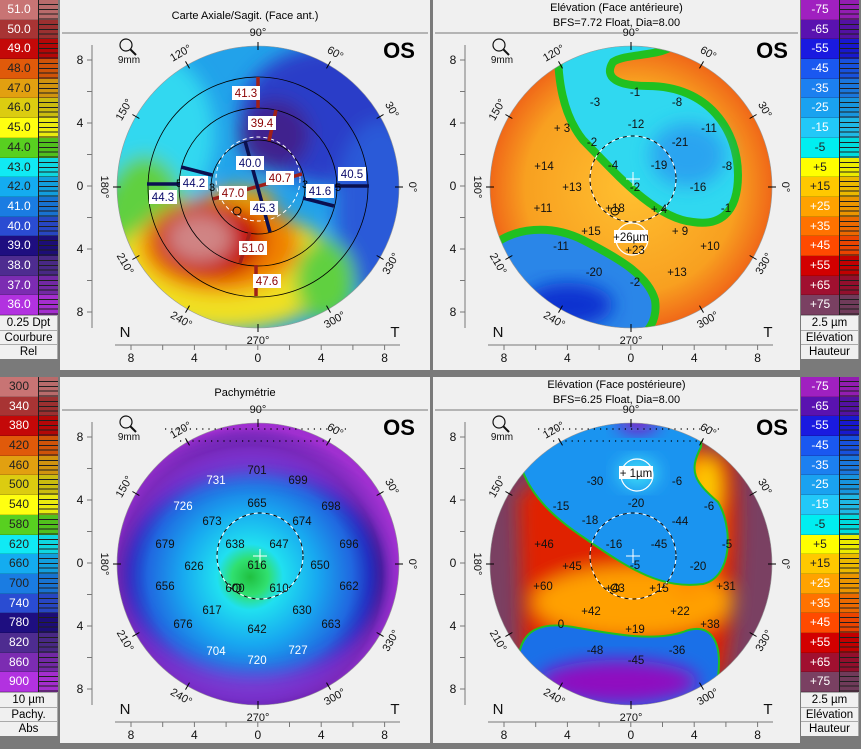 This screenshot has height=749, width=861. I want to click on scale-row: 42.0, so click(29, 187).